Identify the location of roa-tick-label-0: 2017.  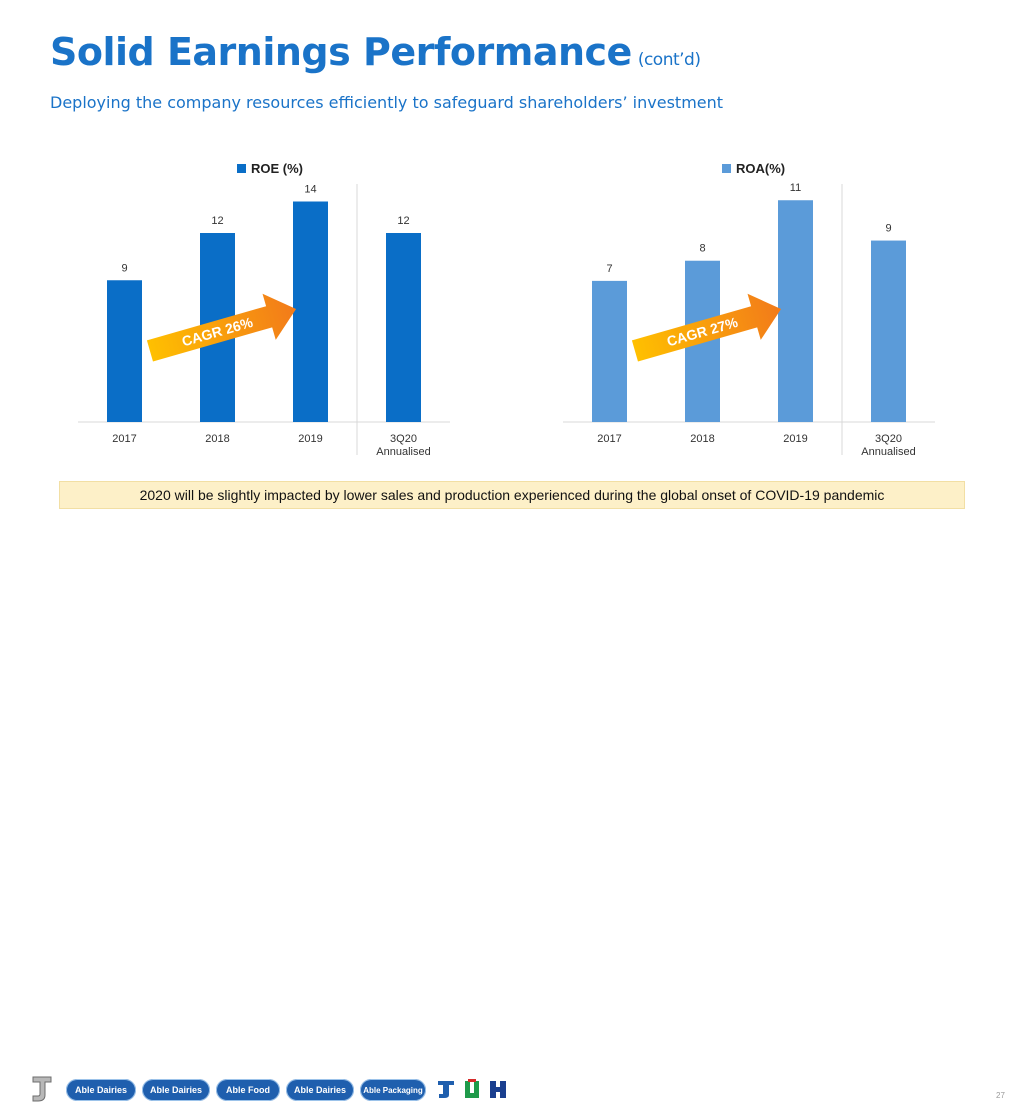
(609, 439).